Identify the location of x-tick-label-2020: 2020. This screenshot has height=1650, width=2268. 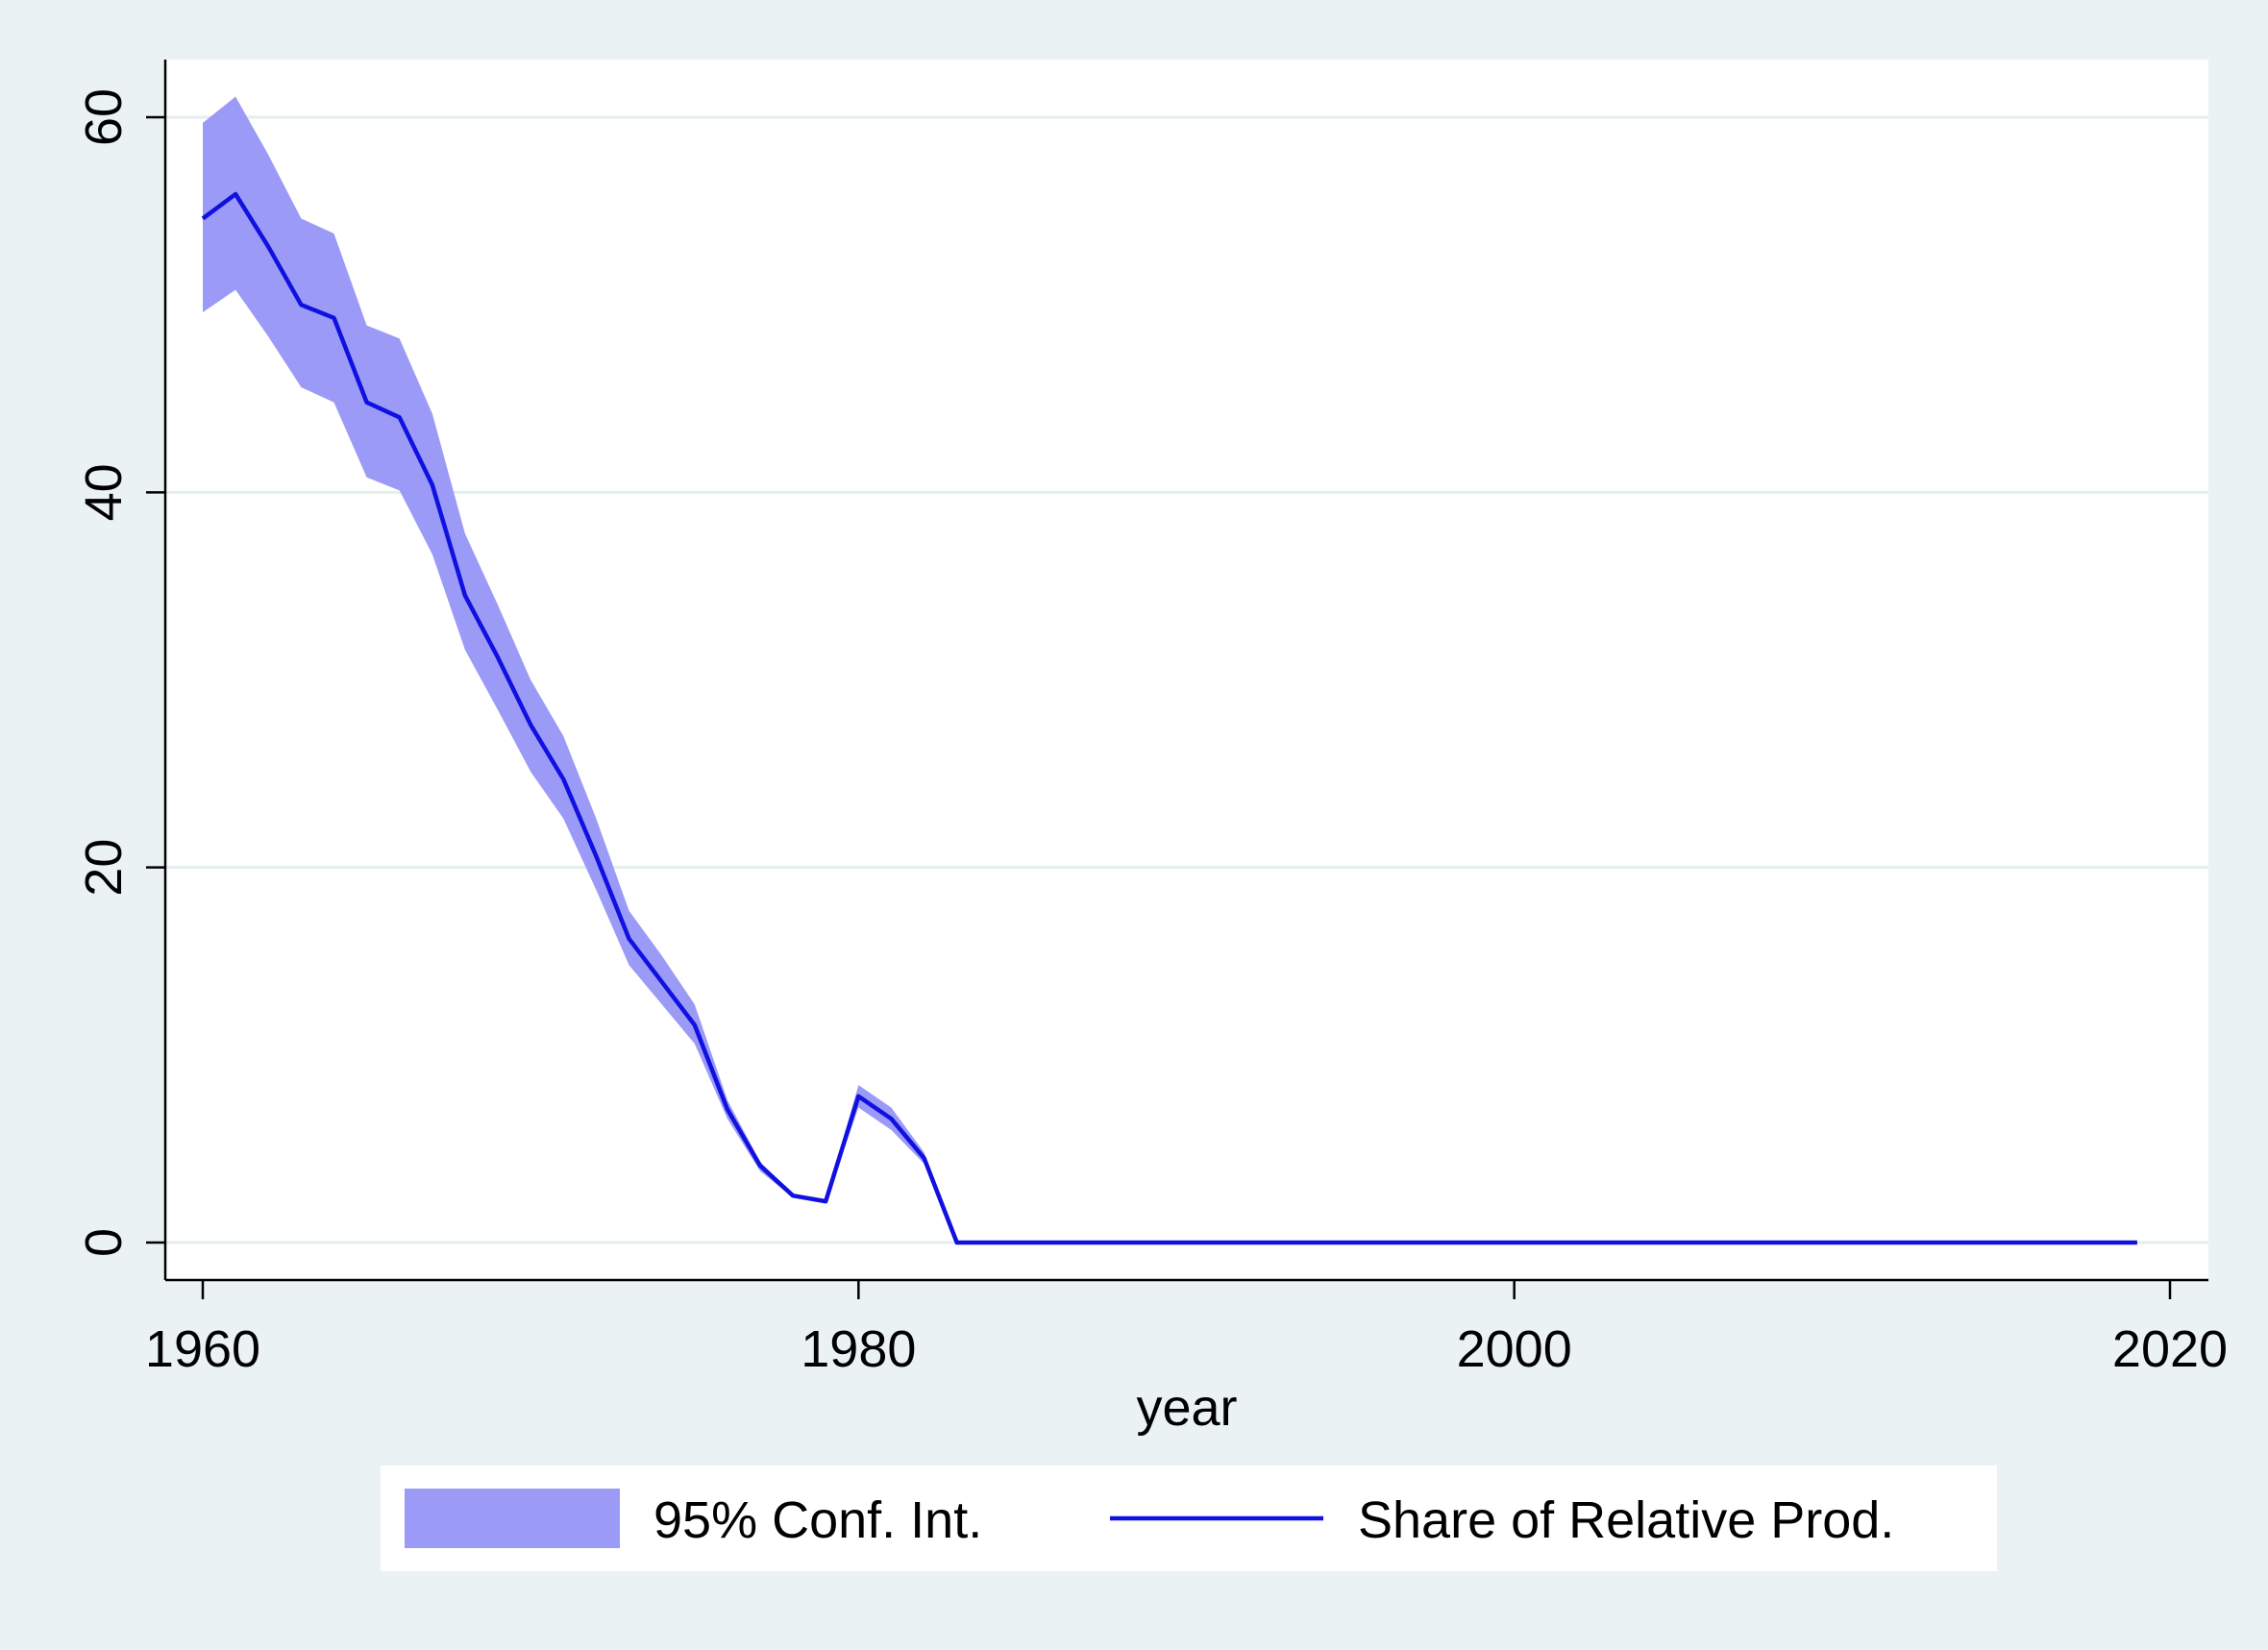
(2170, 1349).